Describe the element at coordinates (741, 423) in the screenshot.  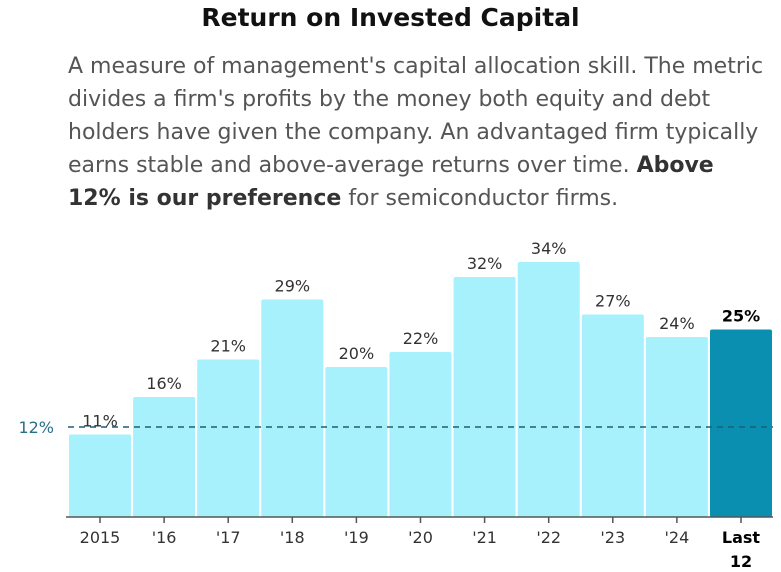
I see `bar-highlight` at that location.